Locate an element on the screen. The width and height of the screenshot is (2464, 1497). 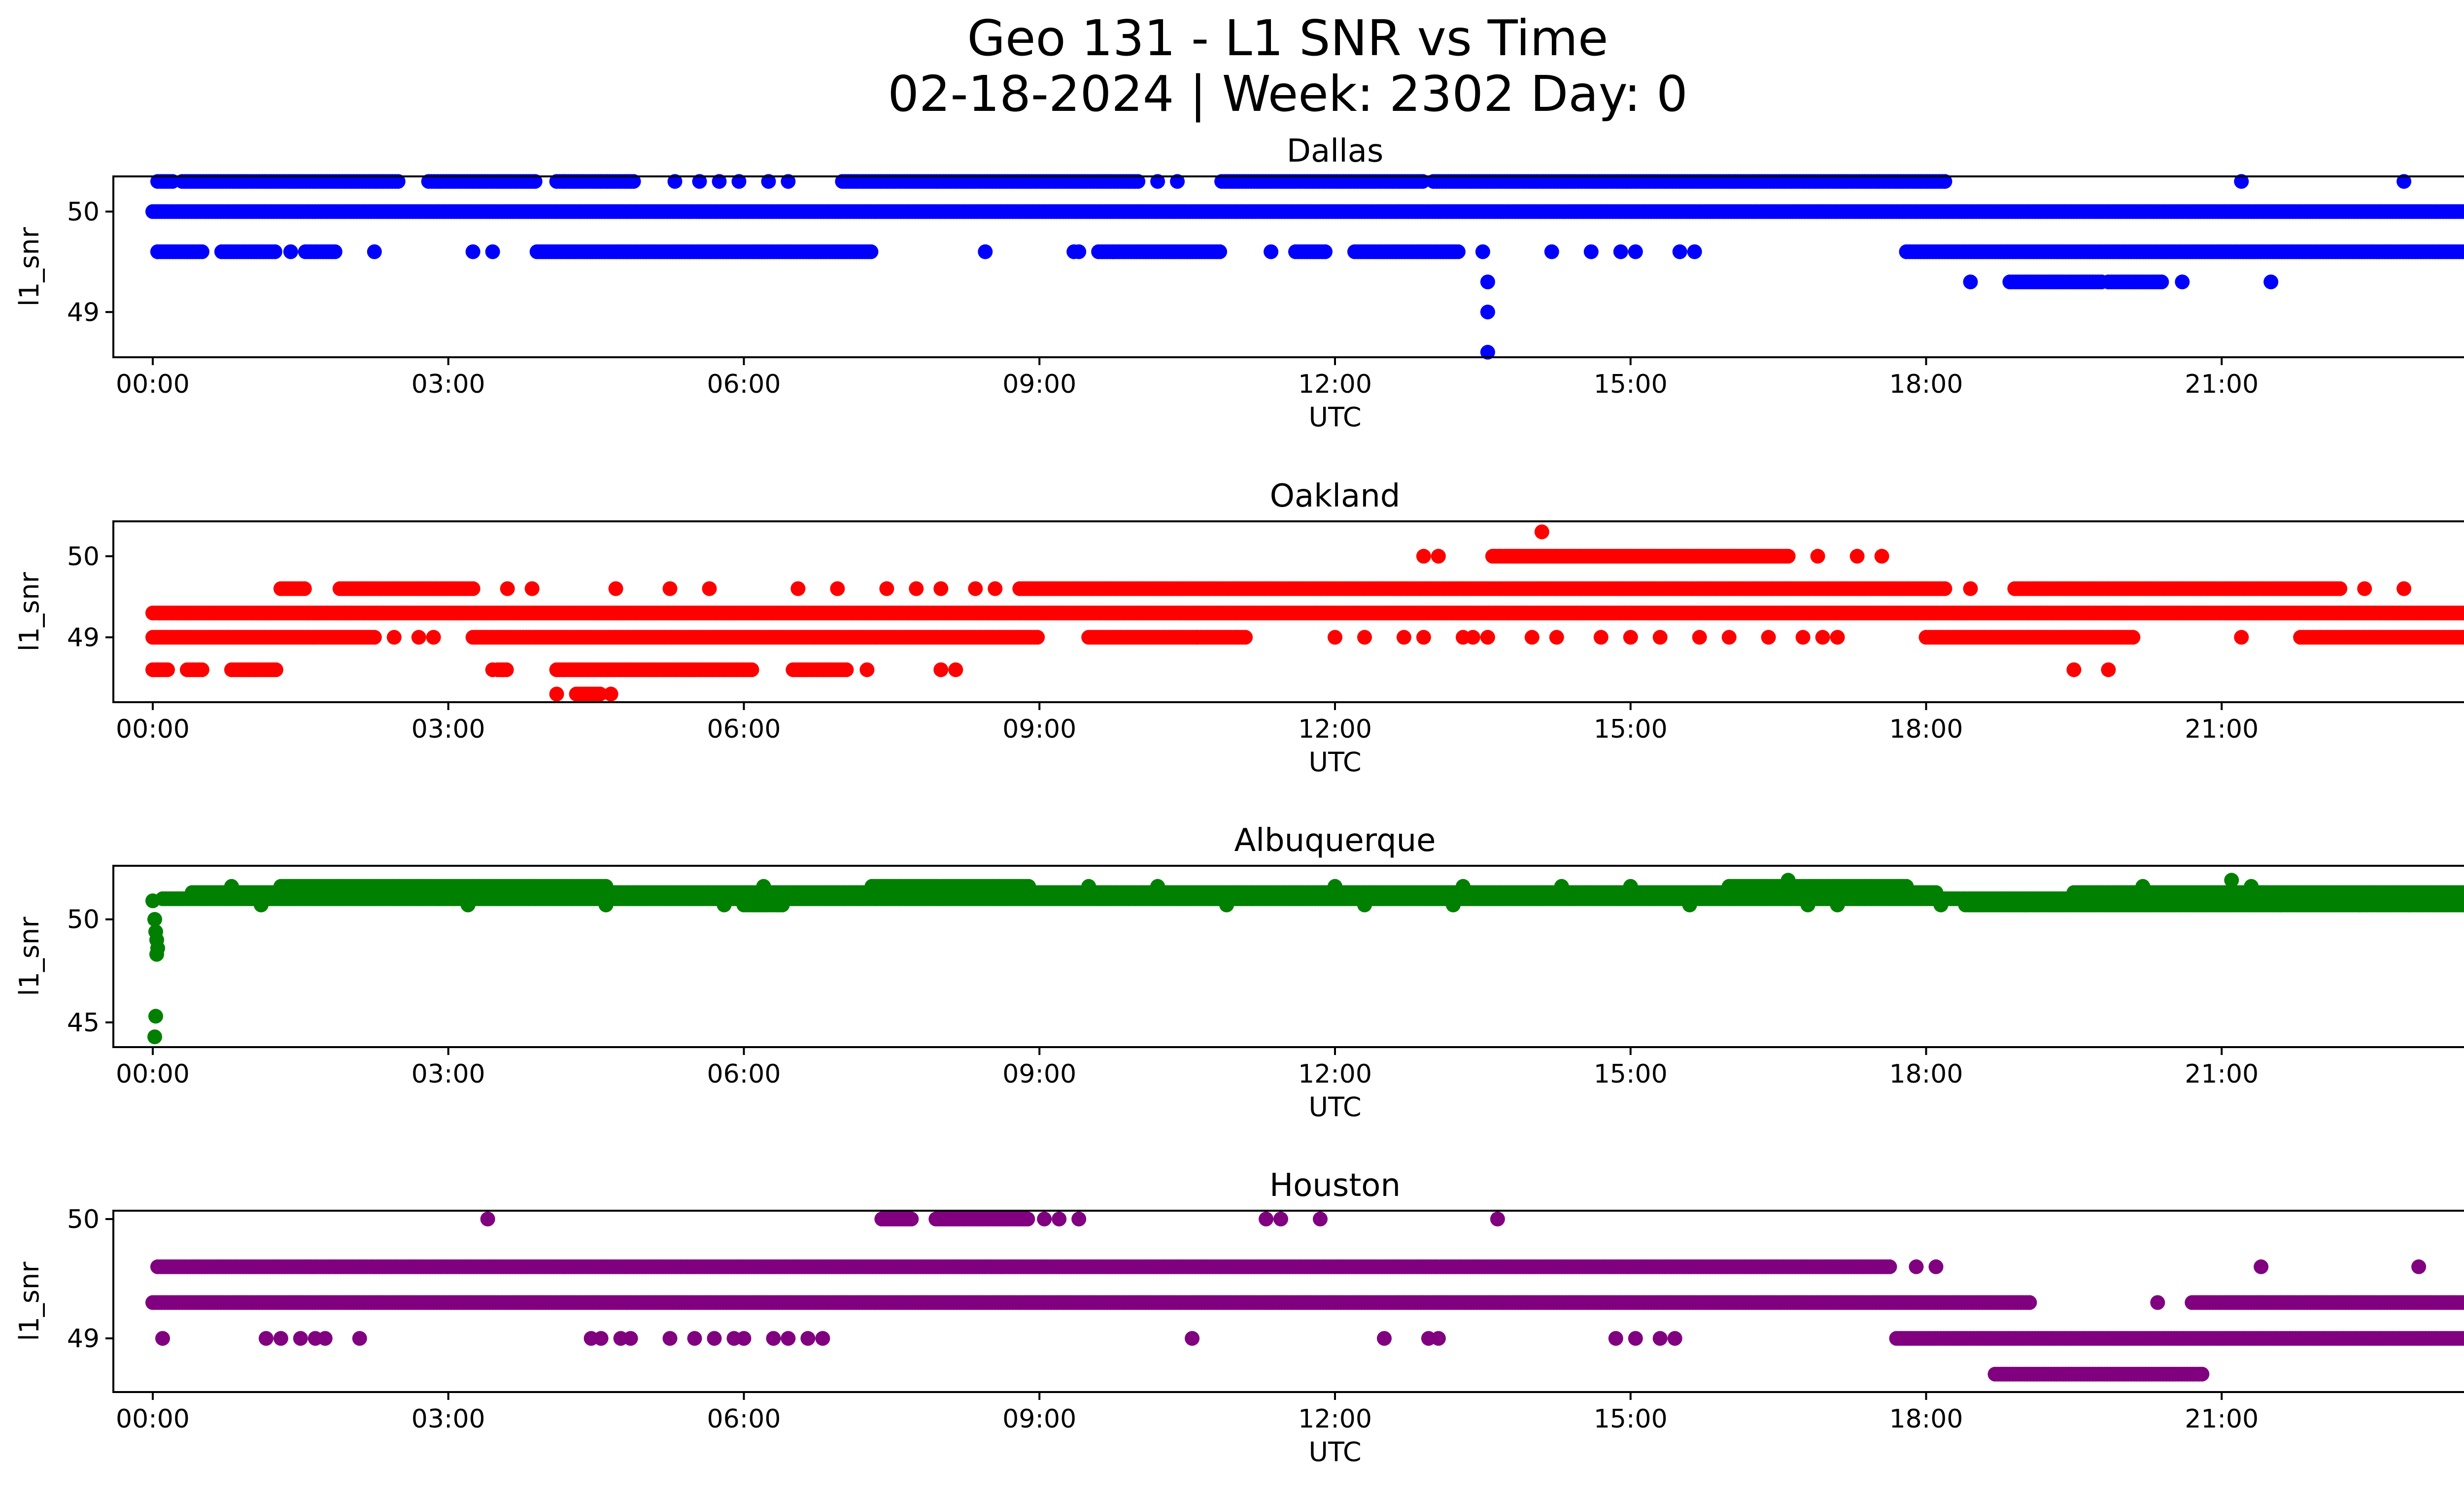
figure-title-line2: 02-18-2024 | Week: 2302 Day: 0 is located at coordinates (1287, 94).